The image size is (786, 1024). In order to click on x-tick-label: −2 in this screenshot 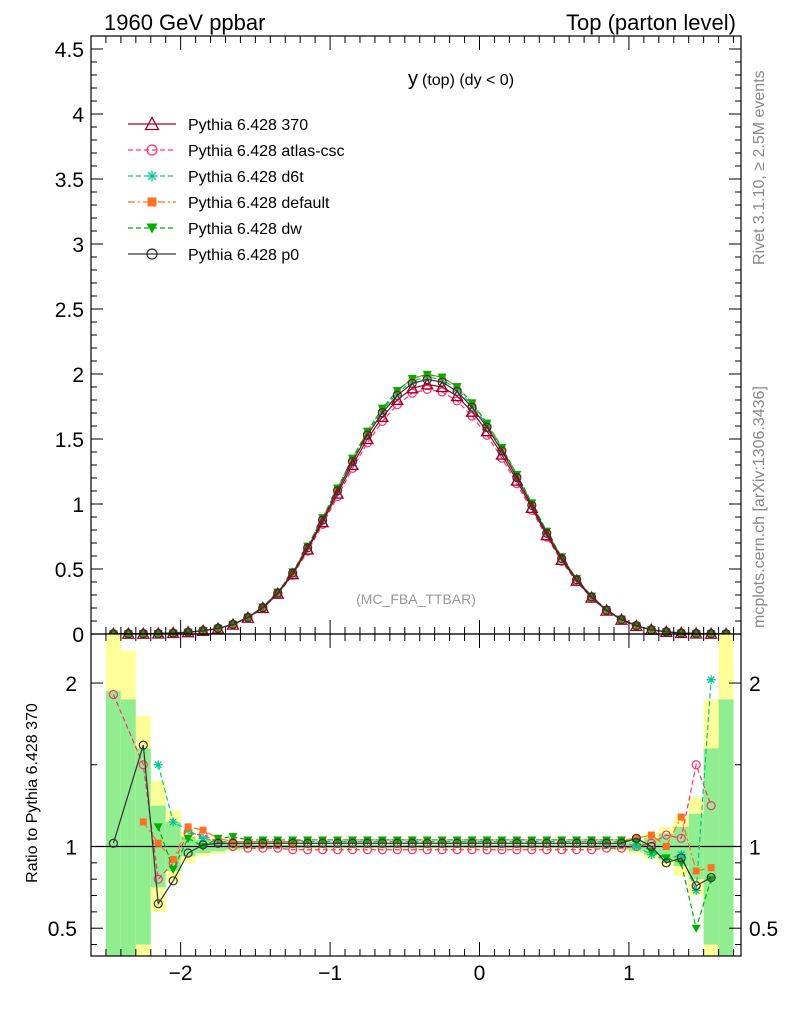, I will do `click(181, 973)`.